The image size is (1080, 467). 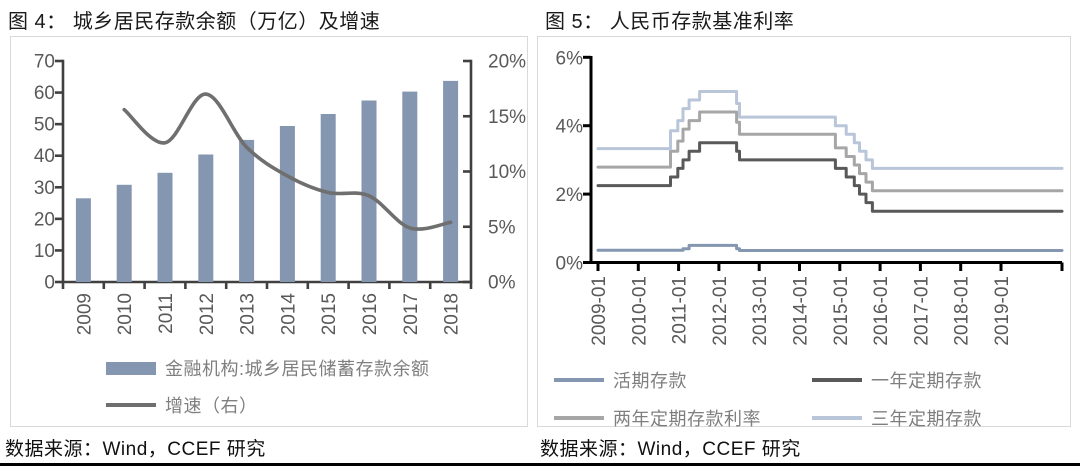 I want to click on bottom-border, so click(x=540, y=464).